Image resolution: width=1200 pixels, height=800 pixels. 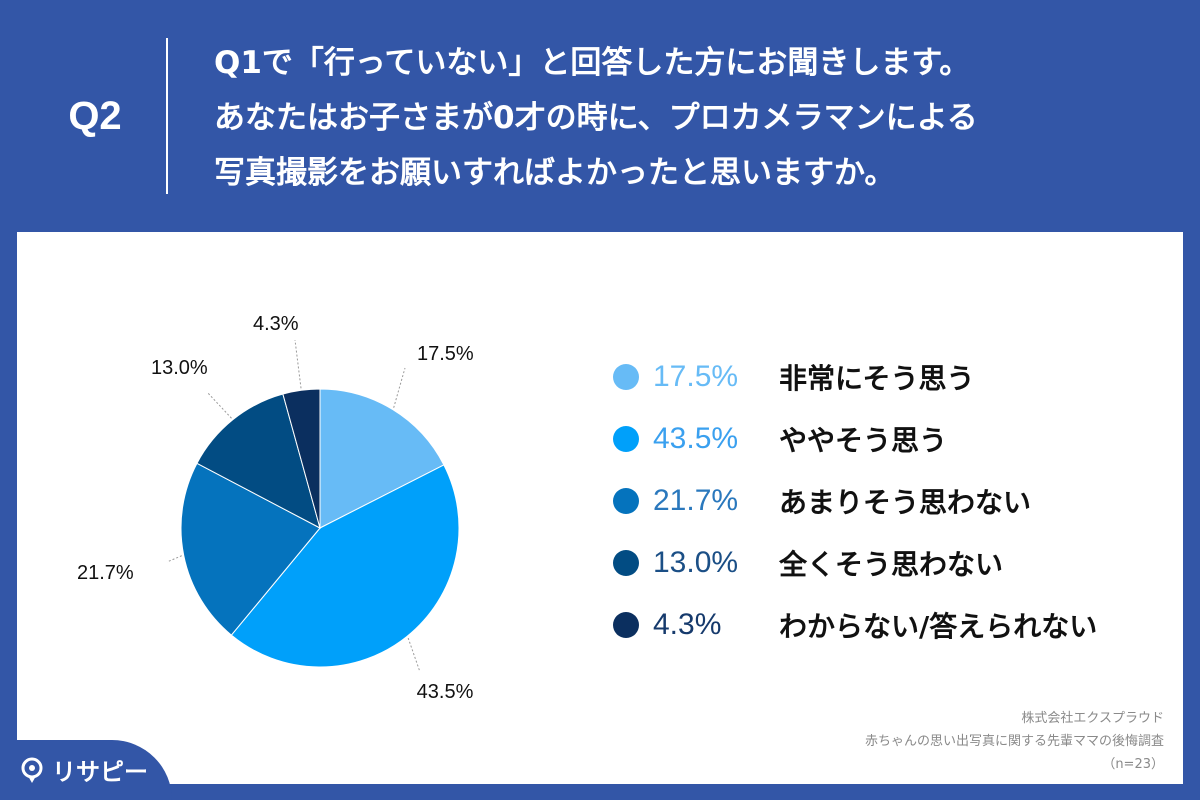 What do you see at coordinates (696, 438) in the screenshot?
I see `legend-value: 43.5%` at bounding box center [696, 438].